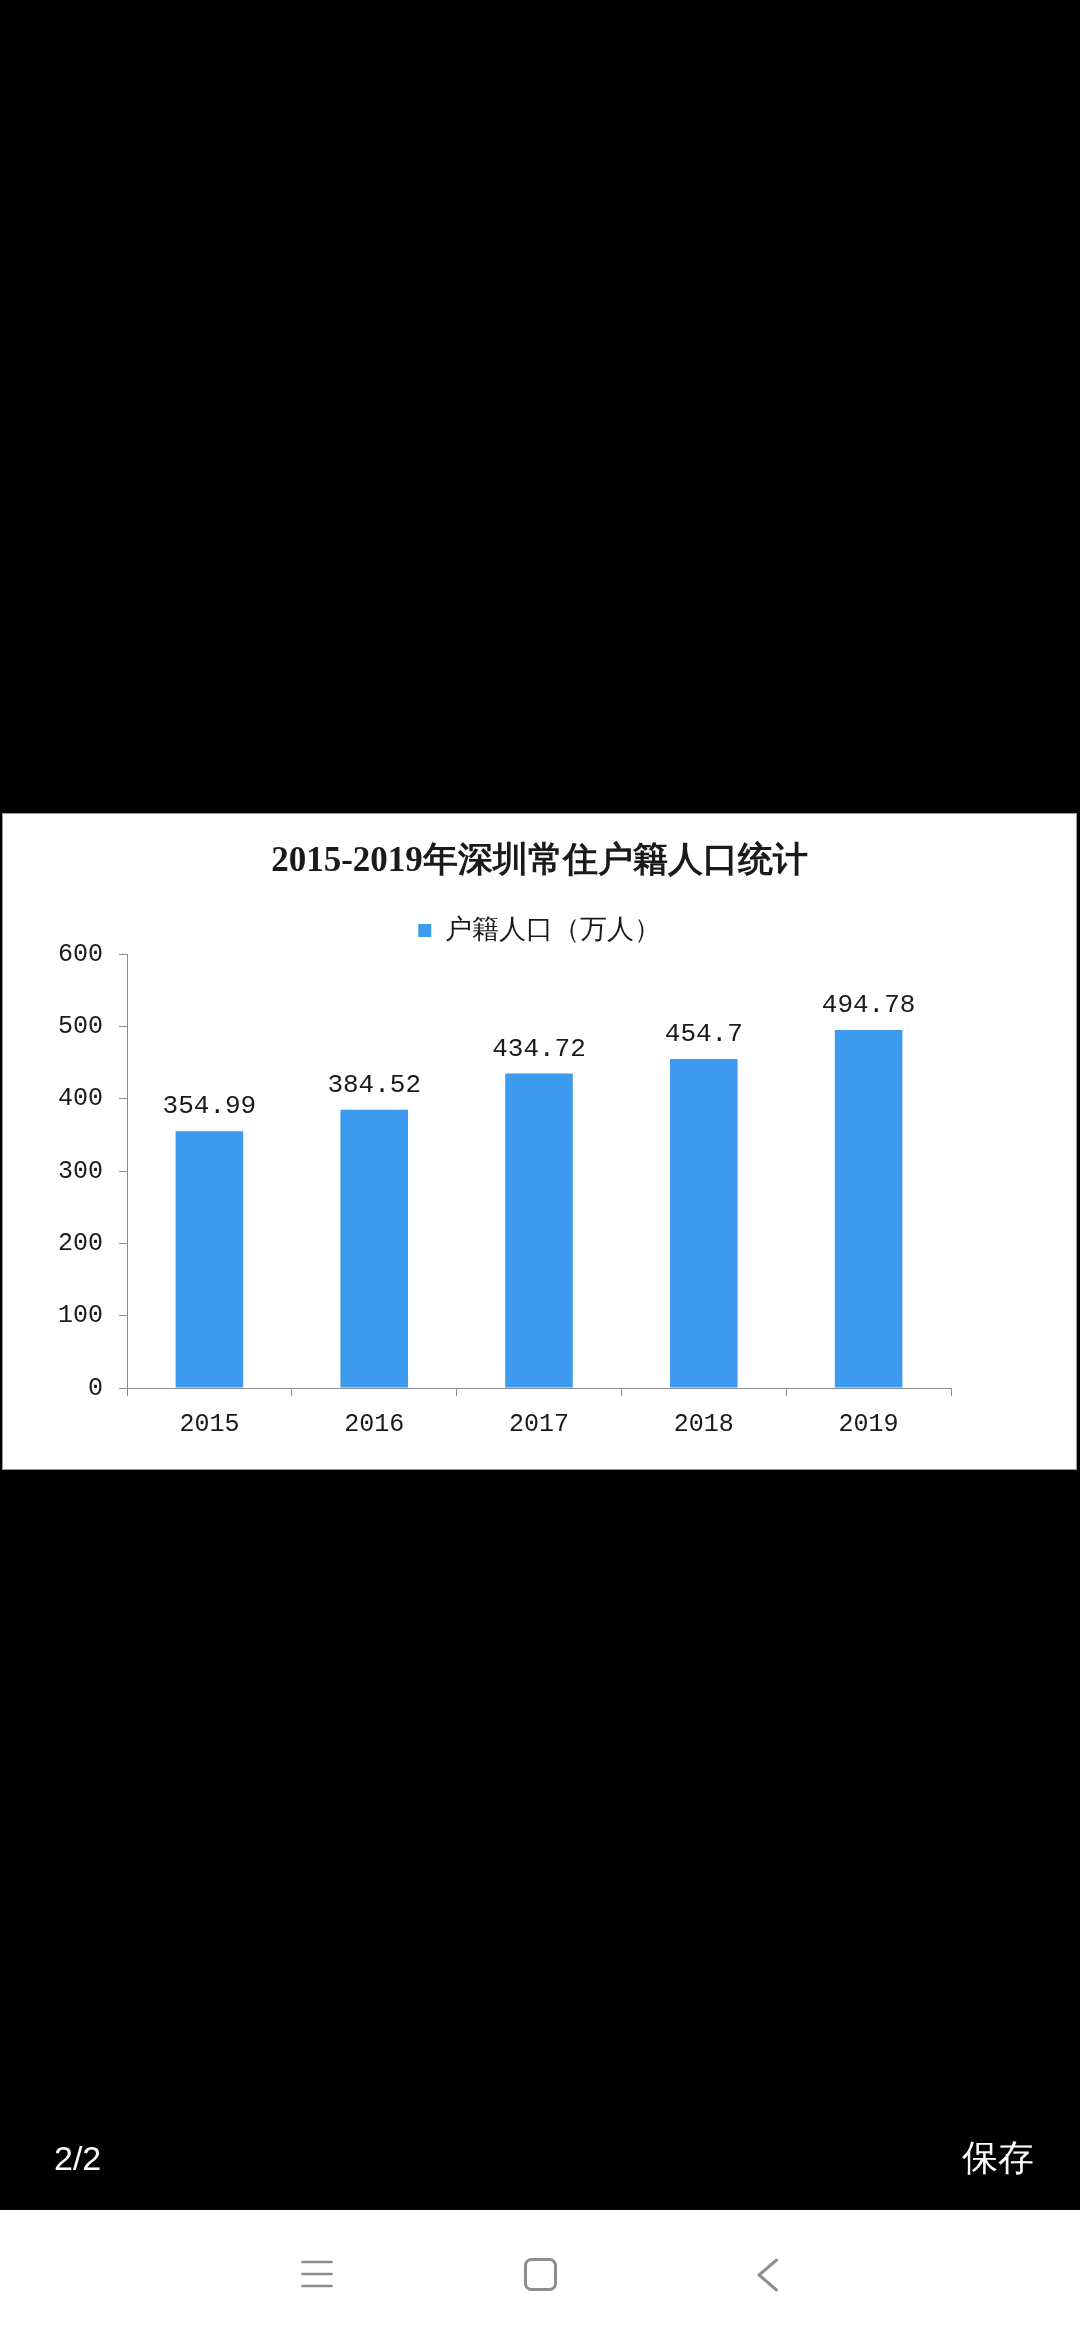 The image size is (1080, 2340). Describe the element at coordinates (374, 1424) in the screenshot. I see `x-tick-label: 2016` at that location.